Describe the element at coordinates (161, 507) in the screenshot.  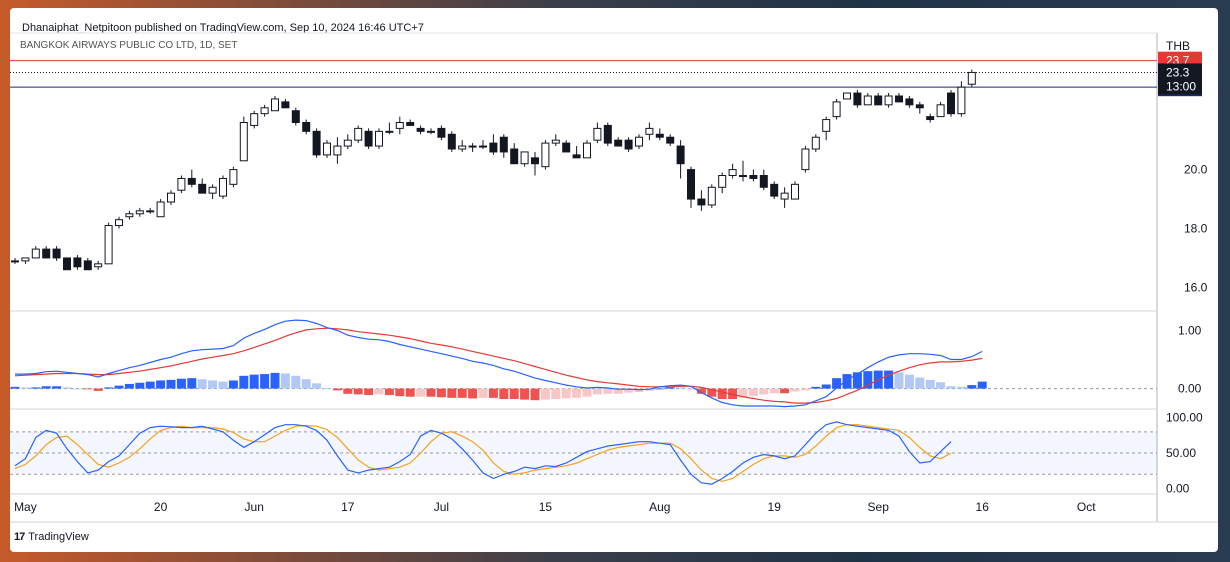
I see `time-tick-label: 20` at that location.